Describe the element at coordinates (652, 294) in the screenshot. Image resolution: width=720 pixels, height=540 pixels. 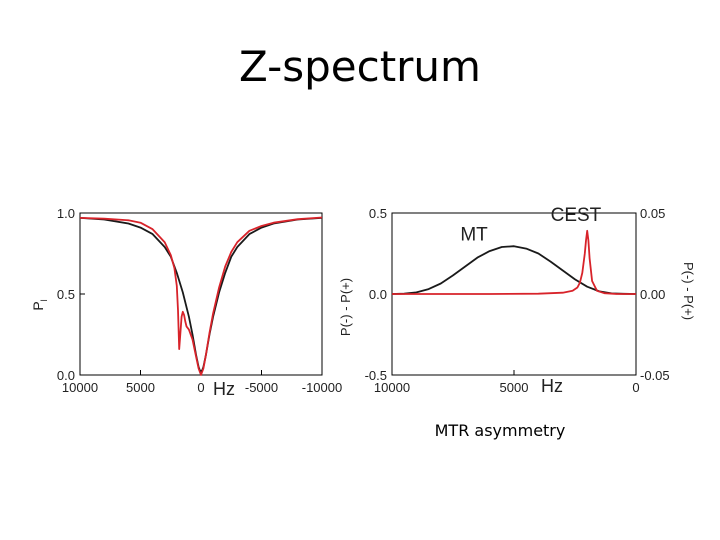
I see `y2-tick-label: 0.00` at that location.